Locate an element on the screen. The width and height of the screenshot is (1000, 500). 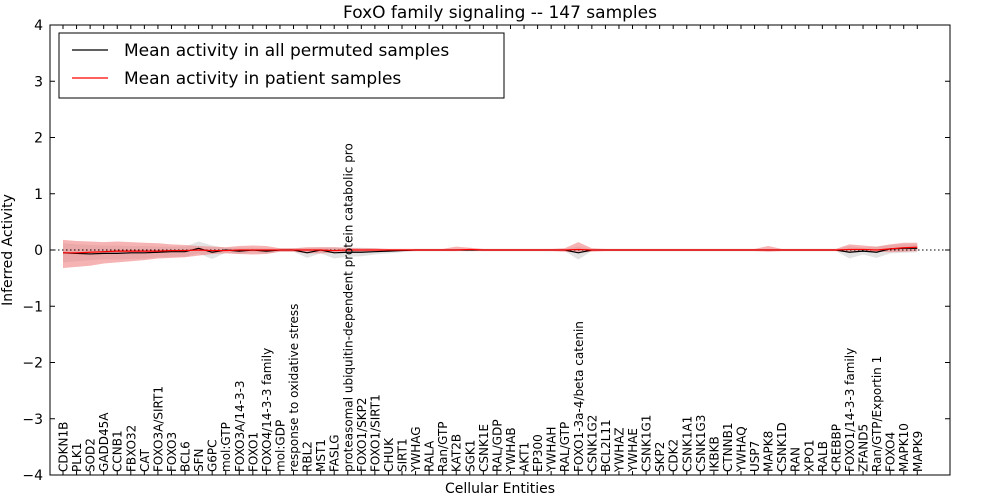
x-tick-label: CSNK1E is located at coordinates (484, 448).